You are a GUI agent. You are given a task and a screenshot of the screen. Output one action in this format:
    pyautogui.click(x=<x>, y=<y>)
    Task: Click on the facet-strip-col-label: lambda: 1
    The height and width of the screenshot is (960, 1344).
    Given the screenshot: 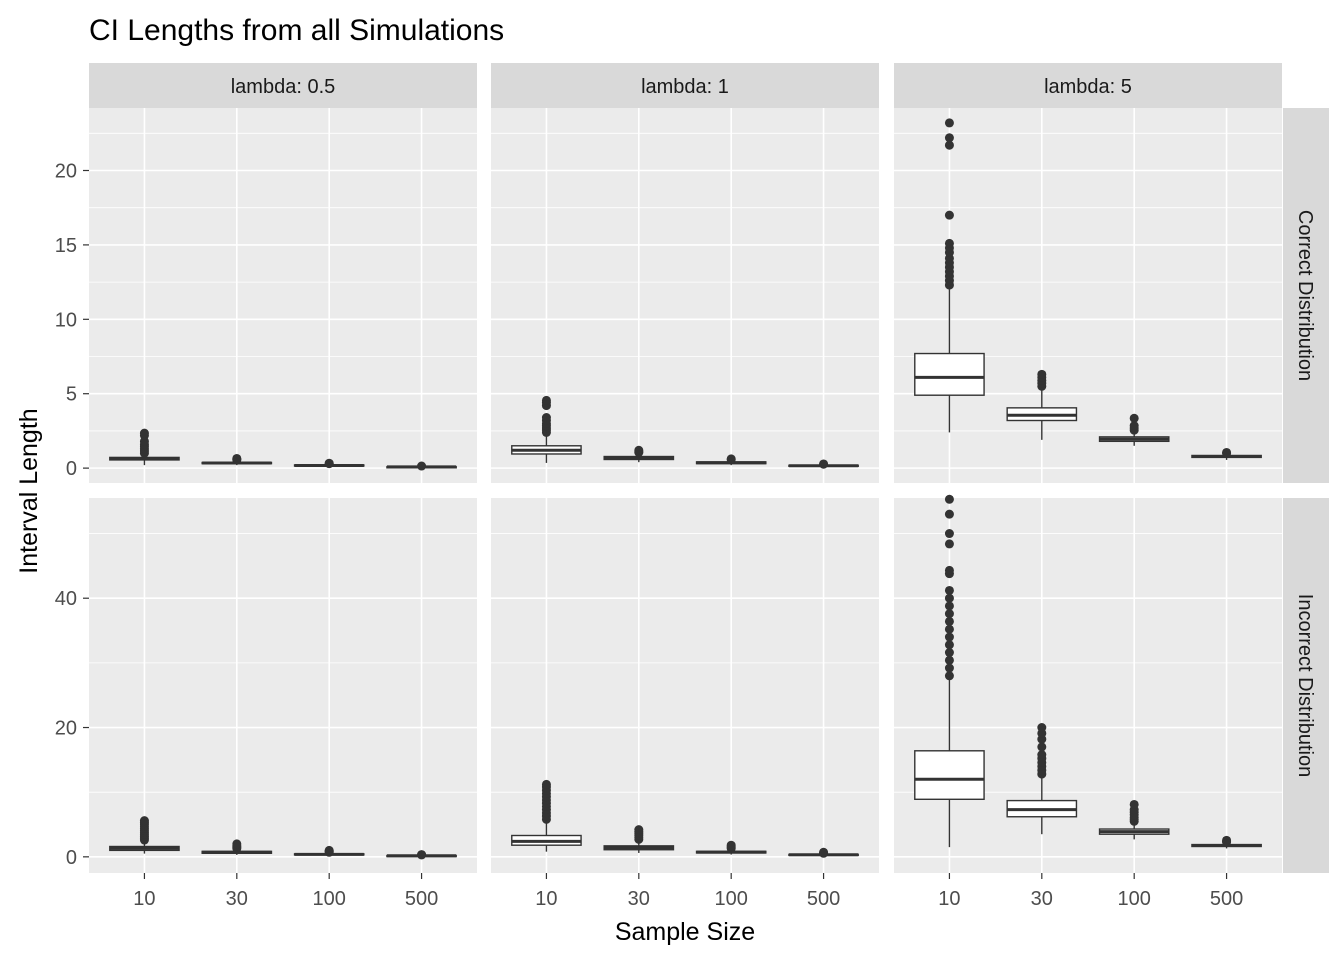 What is the action you would take?
    pyautogui.click(x=685, y=87)
    